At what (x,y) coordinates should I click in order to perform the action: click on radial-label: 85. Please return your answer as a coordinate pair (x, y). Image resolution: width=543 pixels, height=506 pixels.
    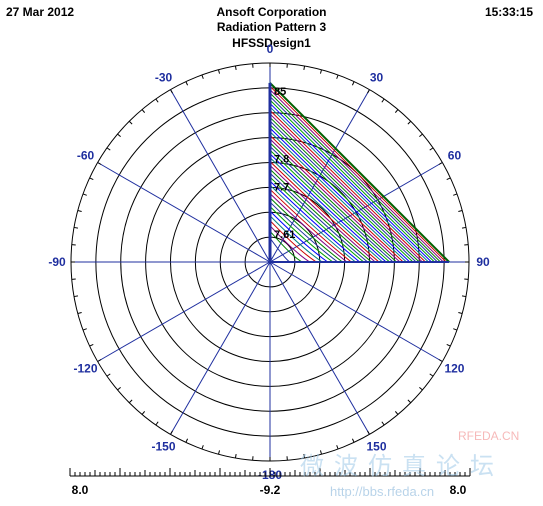
    Looking at the image, I should click on (280, 92).